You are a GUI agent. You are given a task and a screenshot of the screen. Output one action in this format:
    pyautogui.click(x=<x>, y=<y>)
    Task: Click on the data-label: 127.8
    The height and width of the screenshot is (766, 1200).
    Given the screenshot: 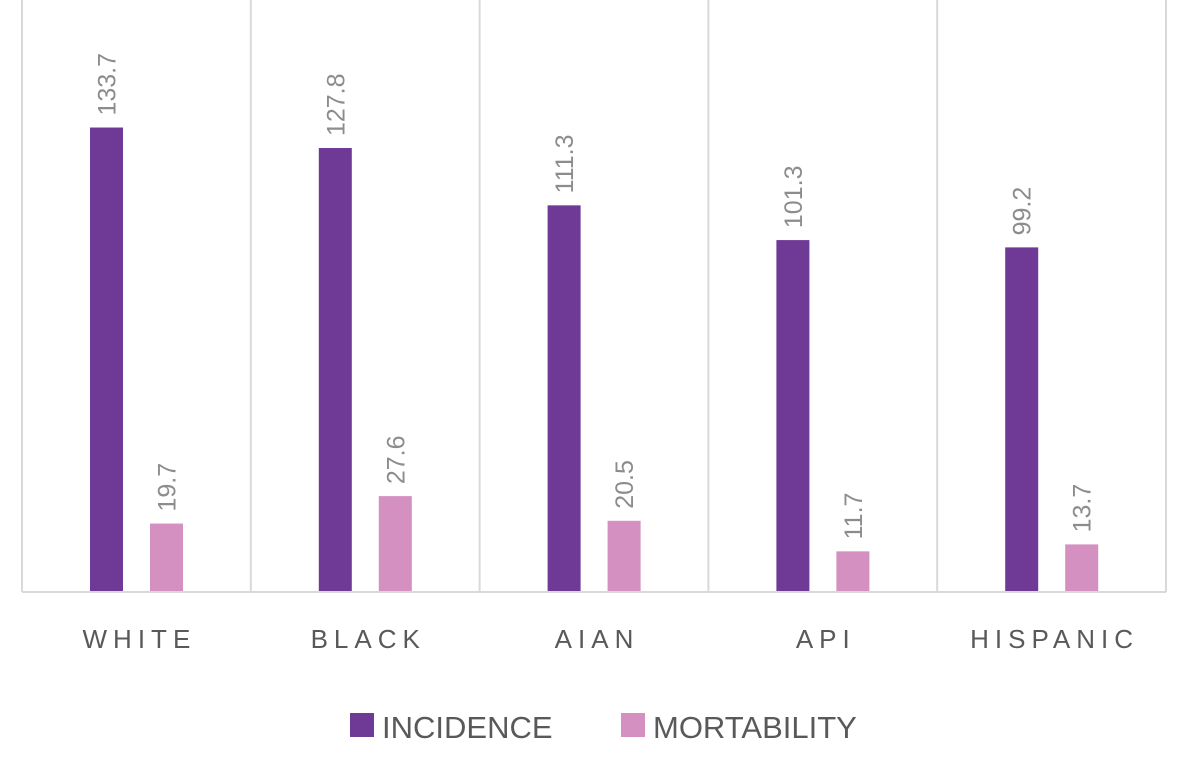 What is the action you would take?
    pyautogui.click(x=336, y=104)
    